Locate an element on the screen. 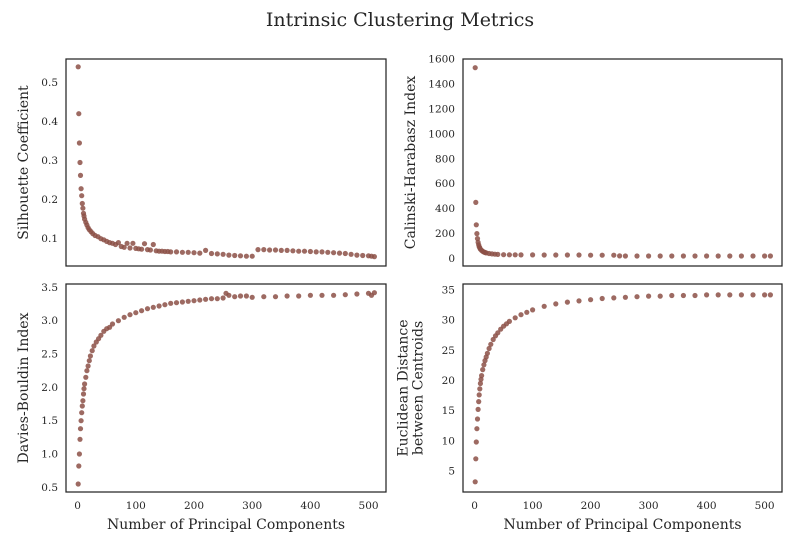 The height and width of the screenshot is (550, 800). x-tick-label: 200 is located at coordinates (194, 506).